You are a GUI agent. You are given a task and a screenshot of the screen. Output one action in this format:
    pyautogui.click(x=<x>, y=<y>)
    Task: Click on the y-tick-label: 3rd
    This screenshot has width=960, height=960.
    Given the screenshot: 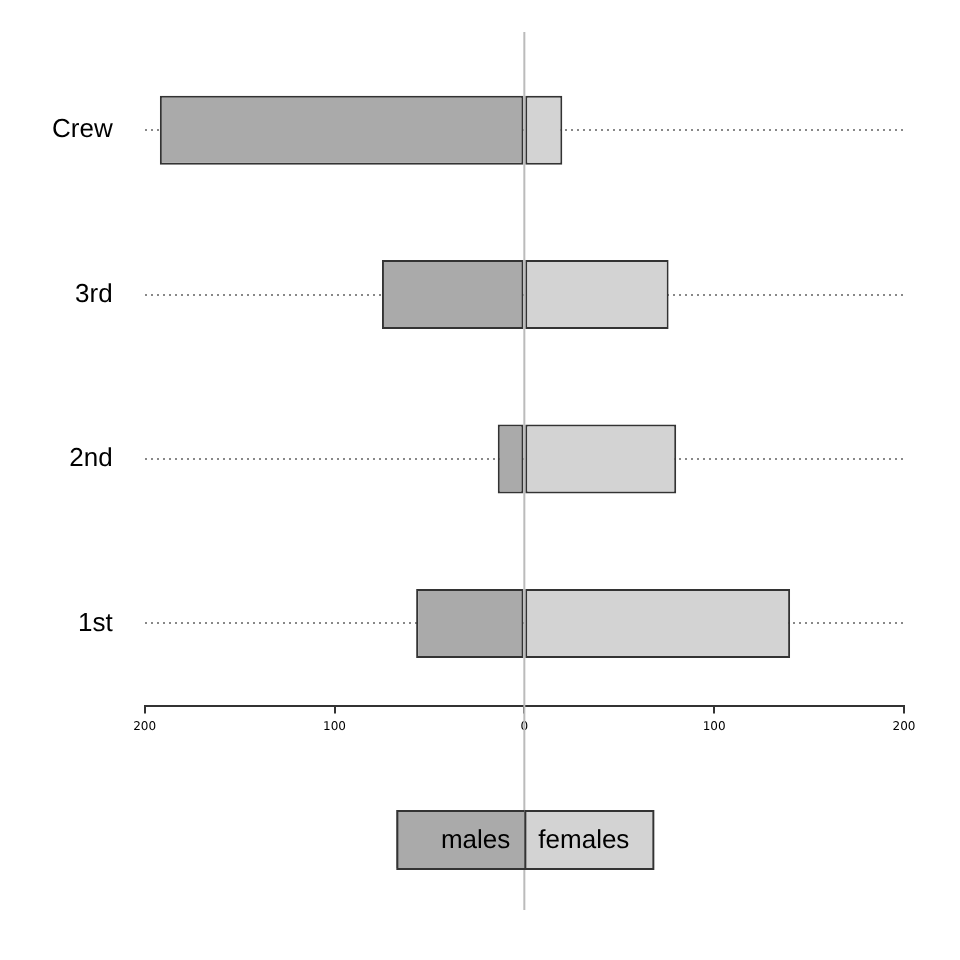 What is the action you would take?
    pyautogui.click(x=94, y=292)
    